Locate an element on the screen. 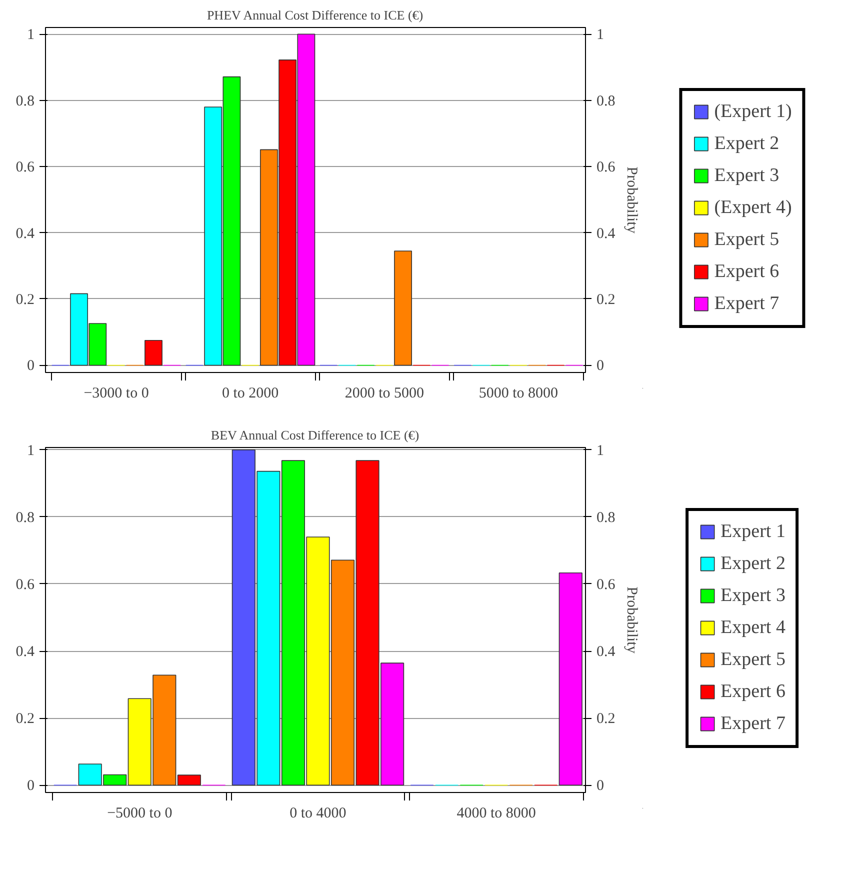 The image size is (858, 884). legend-label: Expert 4 is located at coordinates (753, 627).